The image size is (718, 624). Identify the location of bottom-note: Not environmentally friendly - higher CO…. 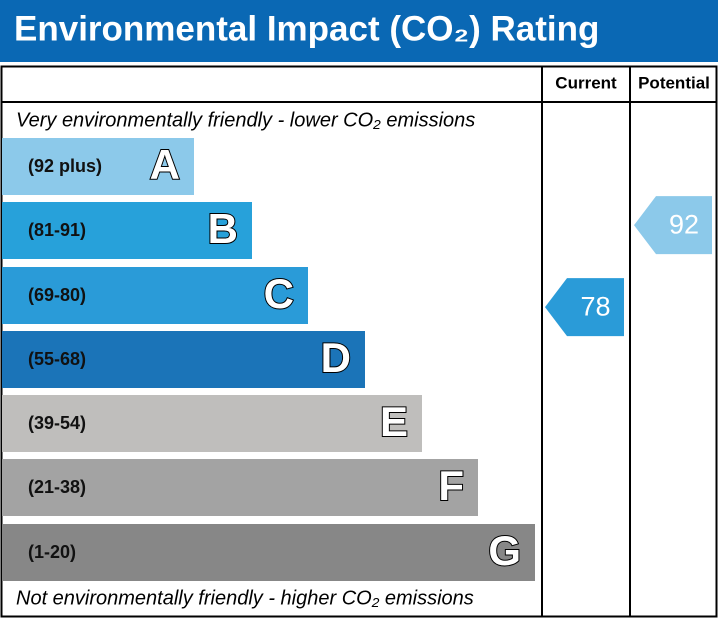
(245, 598).